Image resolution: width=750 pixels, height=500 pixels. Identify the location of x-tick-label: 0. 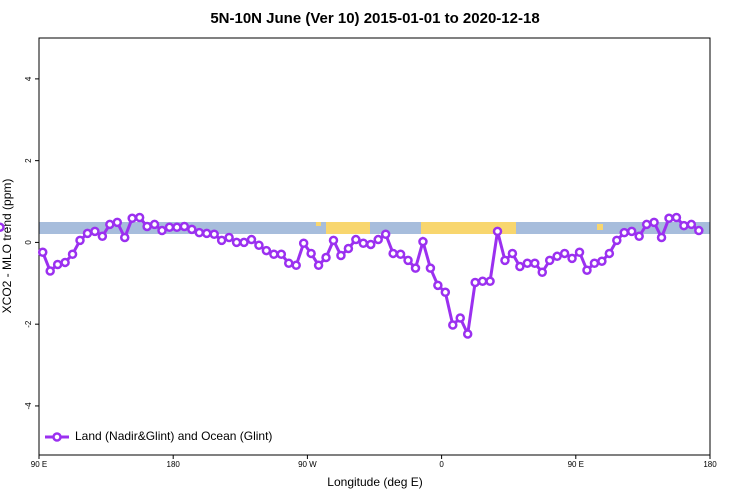
(441, 464).